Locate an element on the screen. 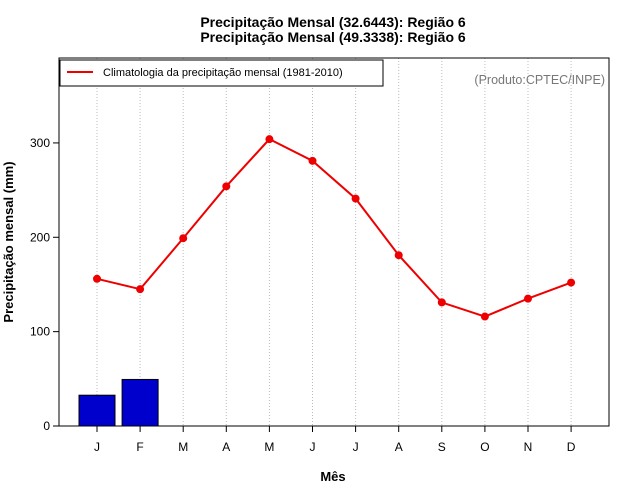  credit-text: (Produto:CPTEC/INPE) is located at coordinates (539, 80).